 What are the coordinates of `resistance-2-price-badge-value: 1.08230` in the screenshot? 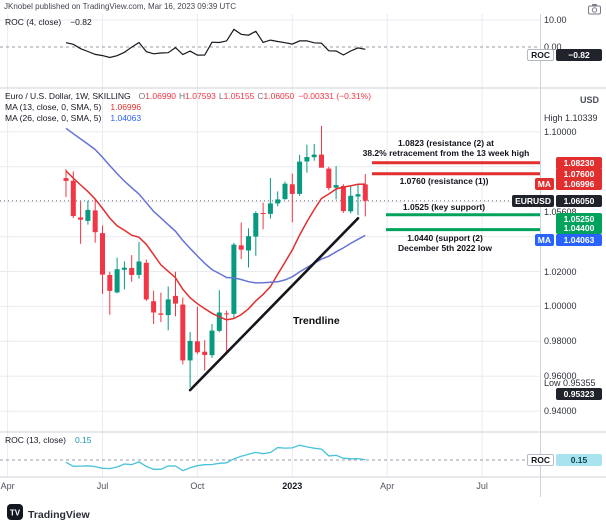 It's located at (579, 162).